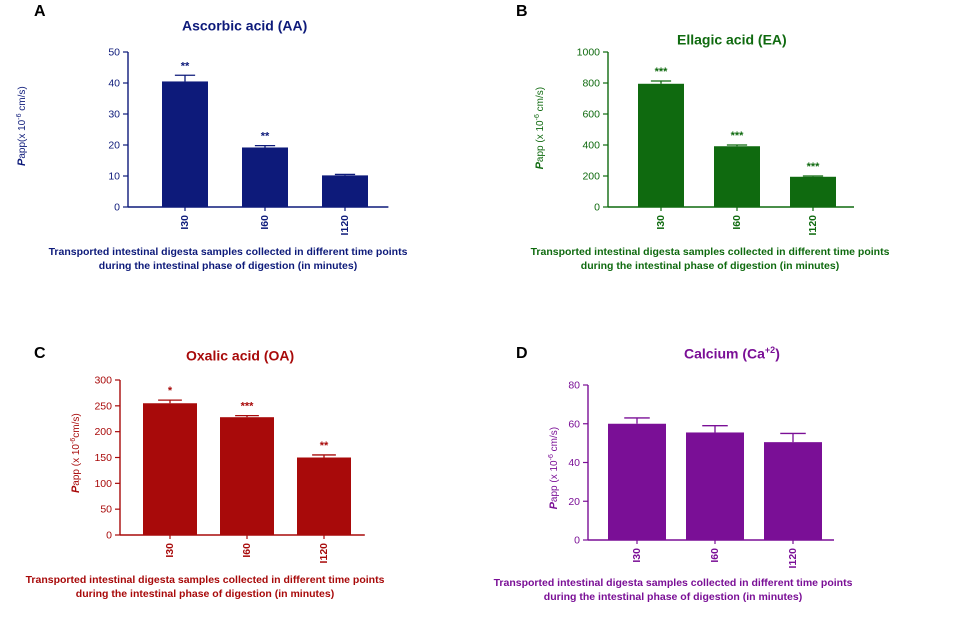 This screenshot has width=957, height=620. What do you see at coordinates (114, 115) in the screenshot?
I see `y-tick-label: 30` at bounding box center [114, 115].